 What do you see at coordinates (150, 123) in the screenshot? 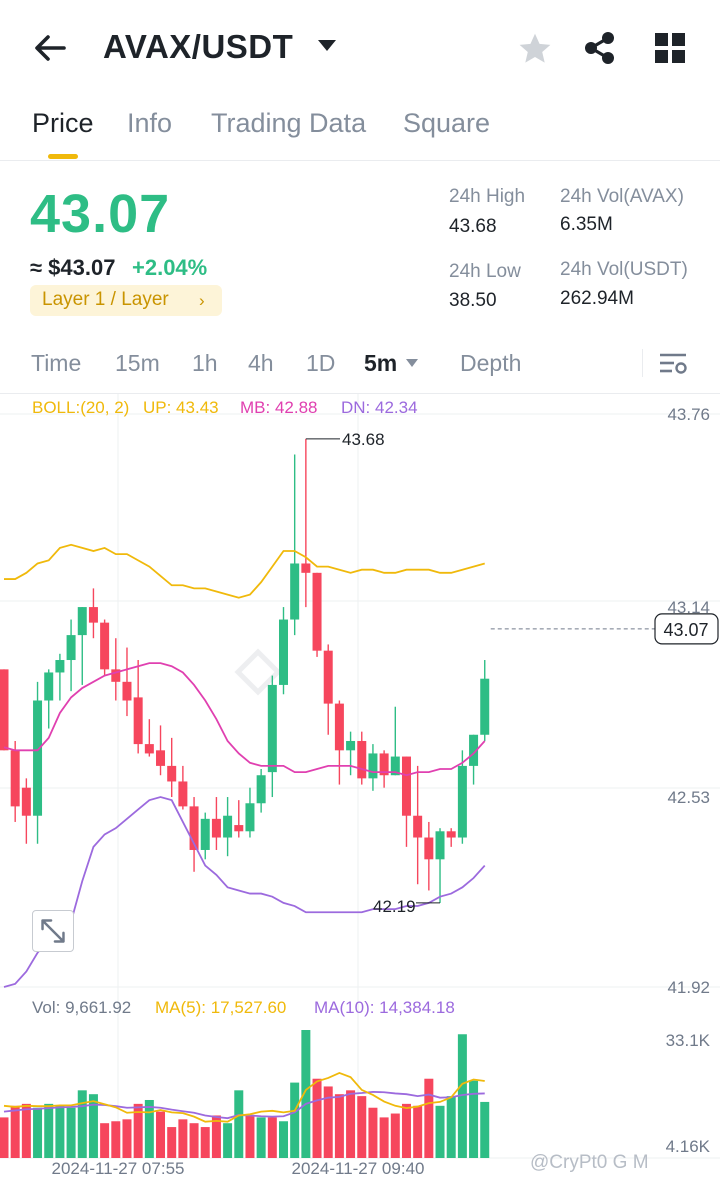
I see `tab-info: Info` at bounding box center [150, 123].